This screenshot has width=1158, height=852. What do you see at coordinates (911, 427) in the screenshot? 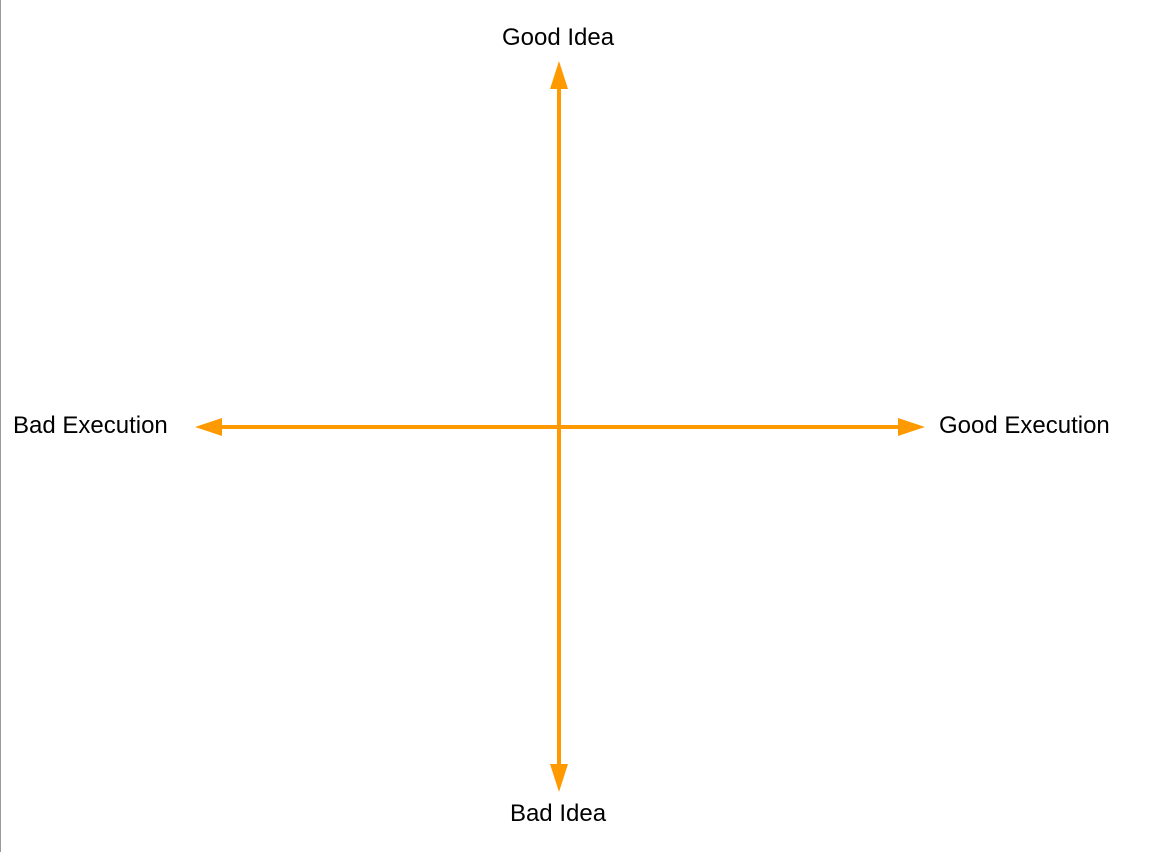
I see `arrowhead-right-icon` at bounding box center [911, 427].